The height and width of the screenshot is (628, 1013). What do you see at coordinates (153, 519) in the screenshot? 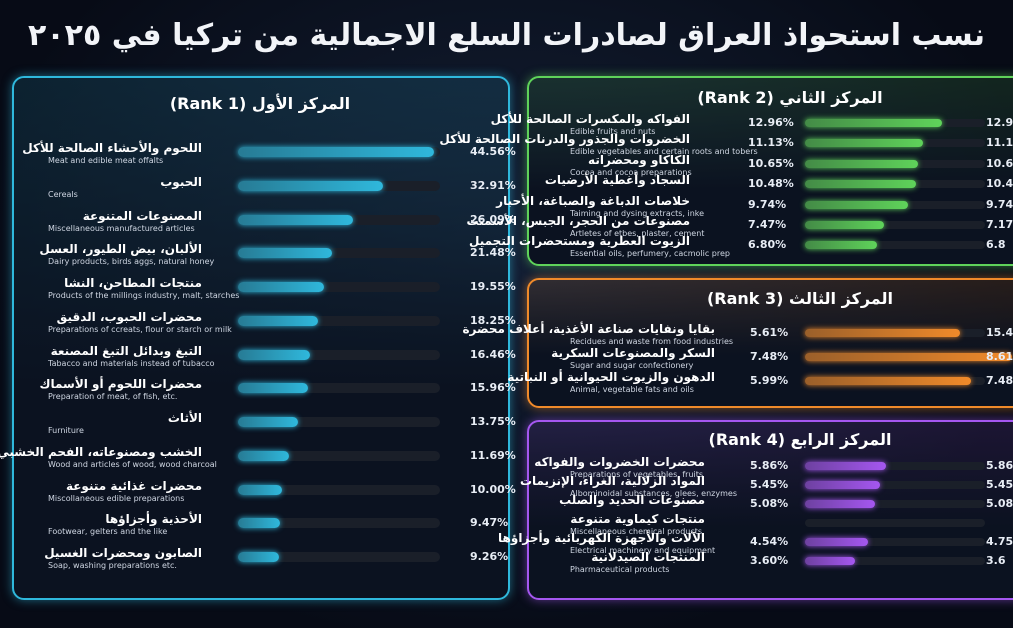
I see `category-label: الأحذية وأجزاؤها` at bounding box center [153, 519].